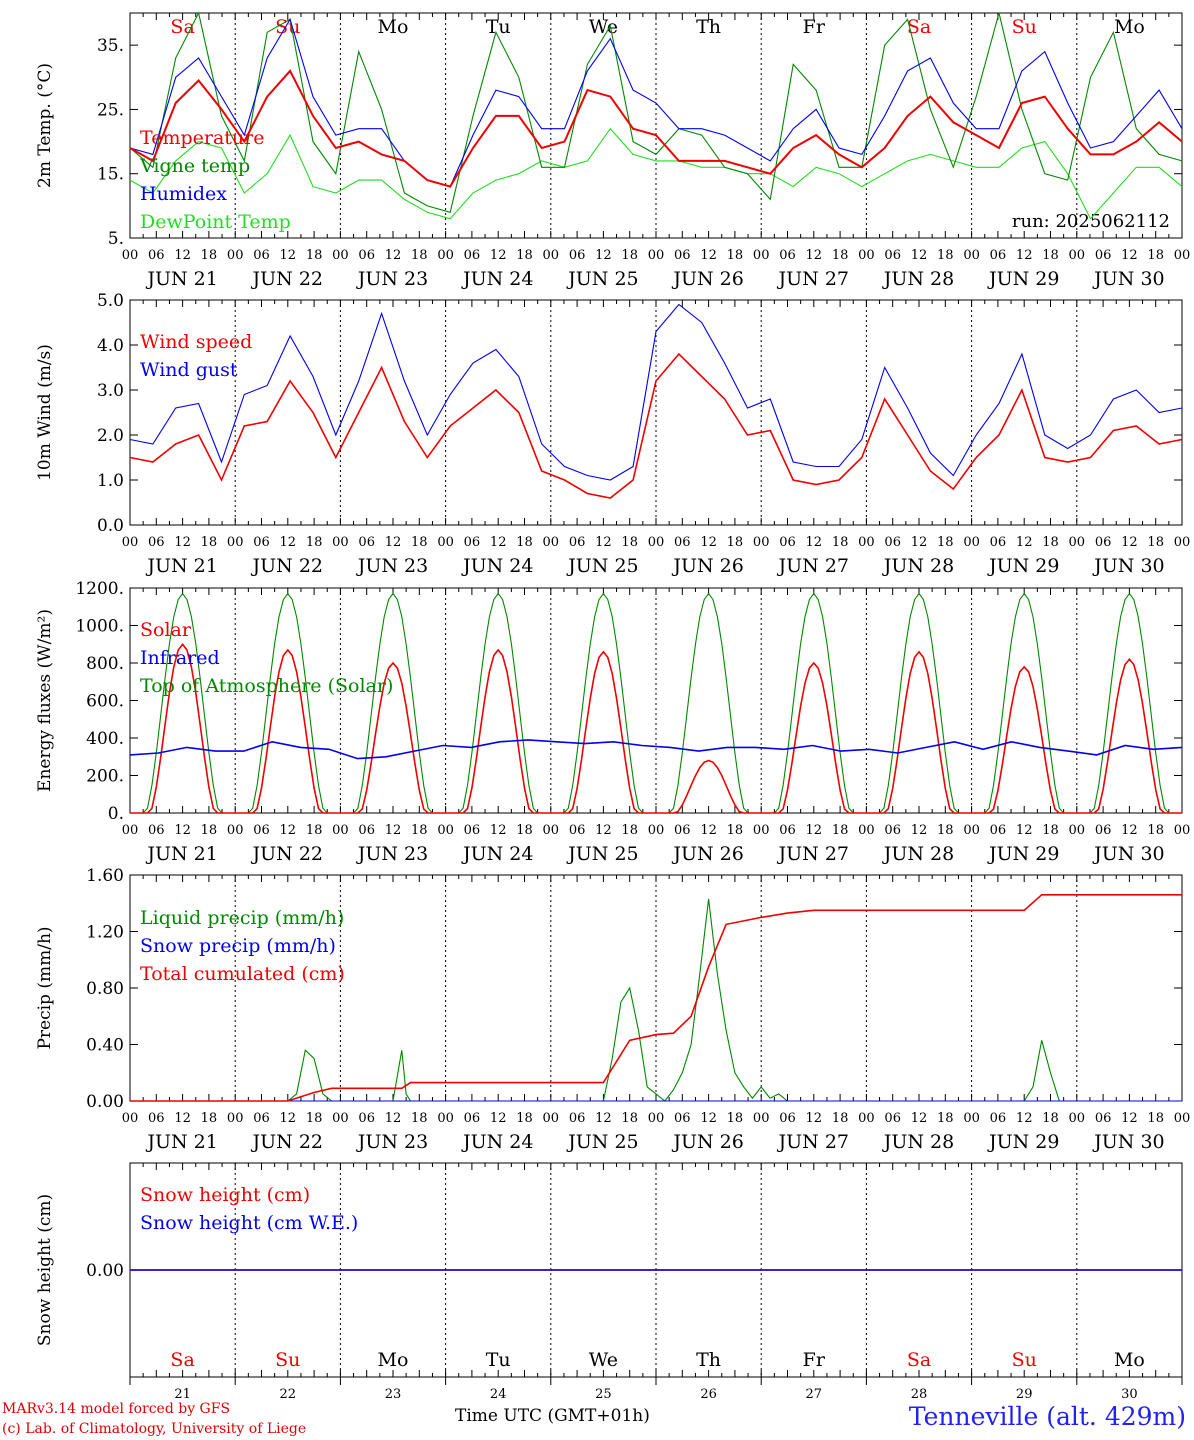  I want to click on y-tick-label: 800., so click(105, 664).